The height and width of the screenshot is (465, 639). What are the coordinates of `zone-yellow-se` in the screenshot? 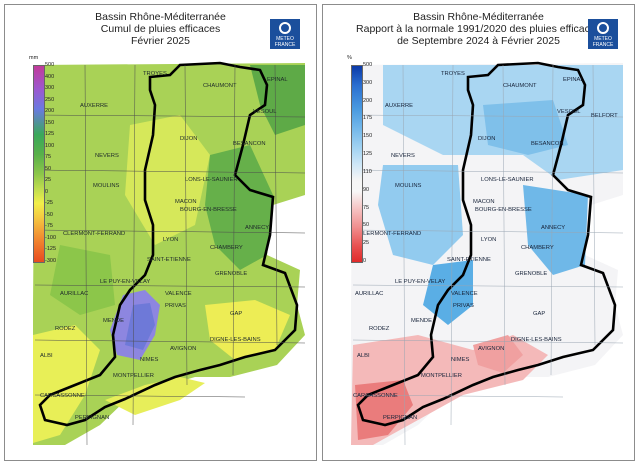 It's located at (247, 330).